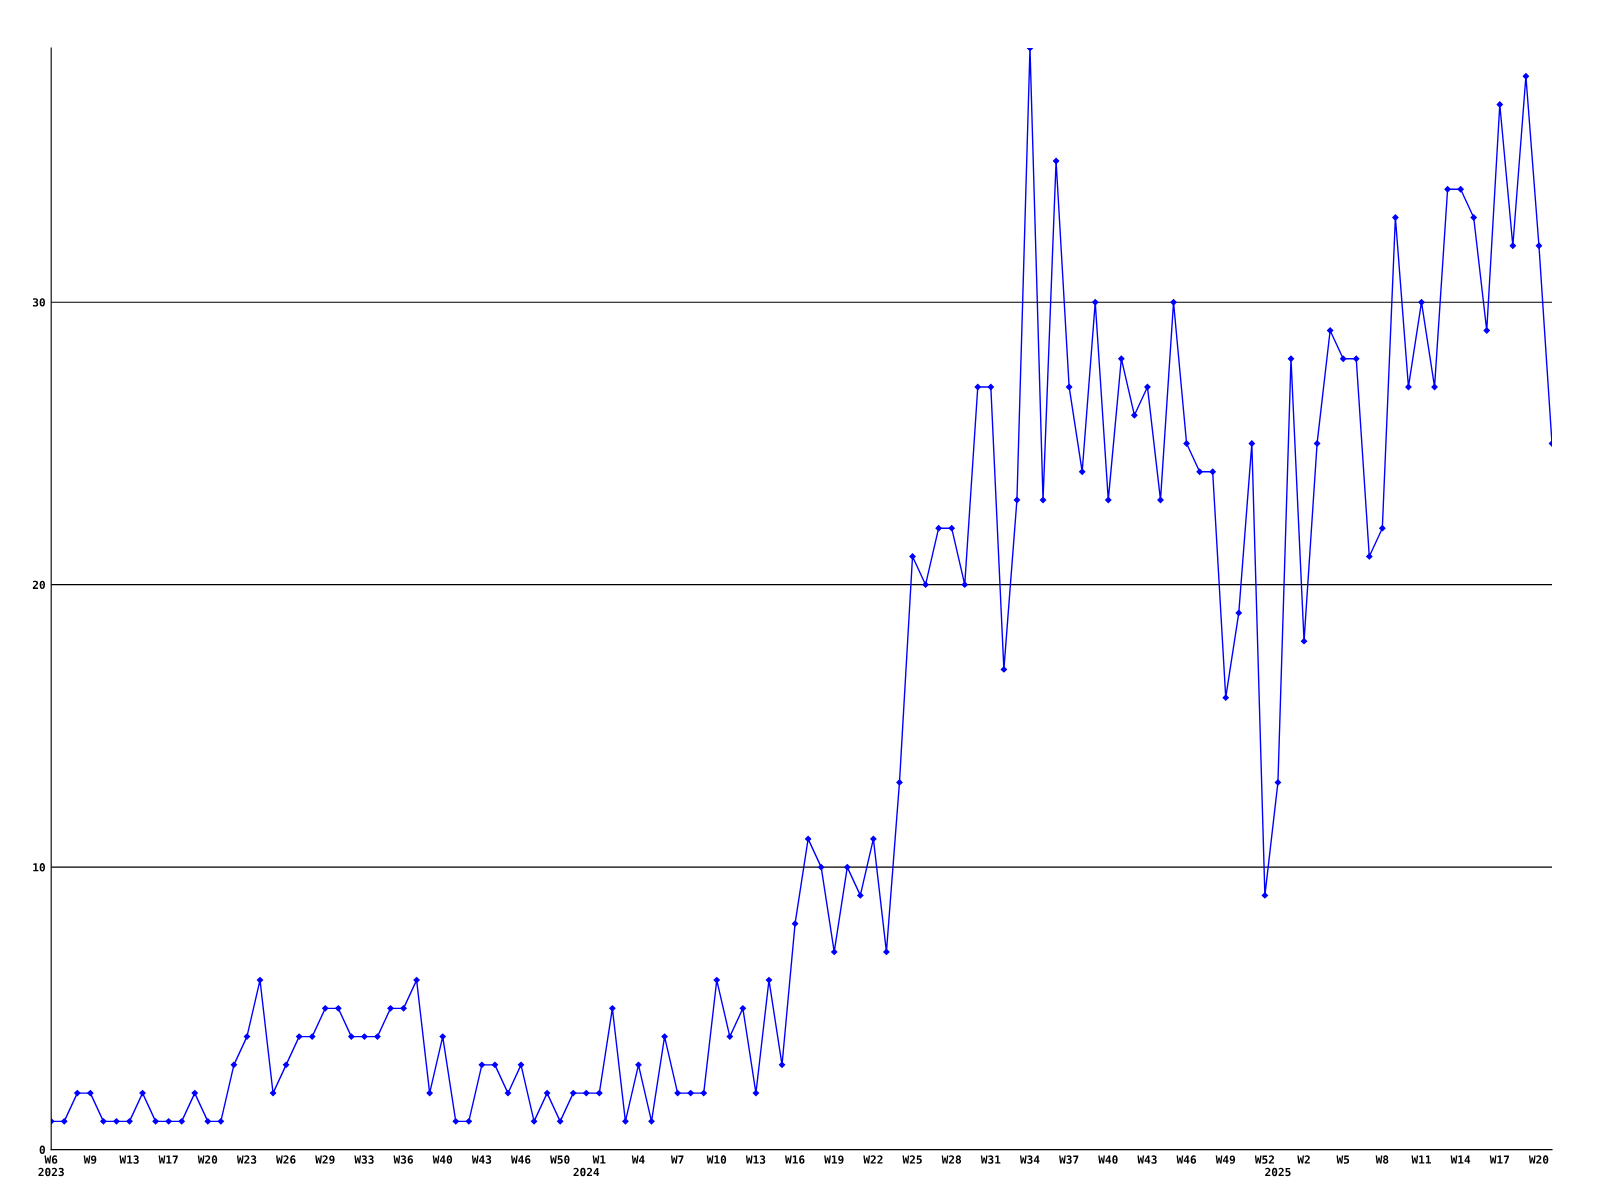 This screenshot has height=1200, width=1600. Describe the element at coordinates (1421, 1159) in the screenshot. I see `x-tick-label: W11` at that location.